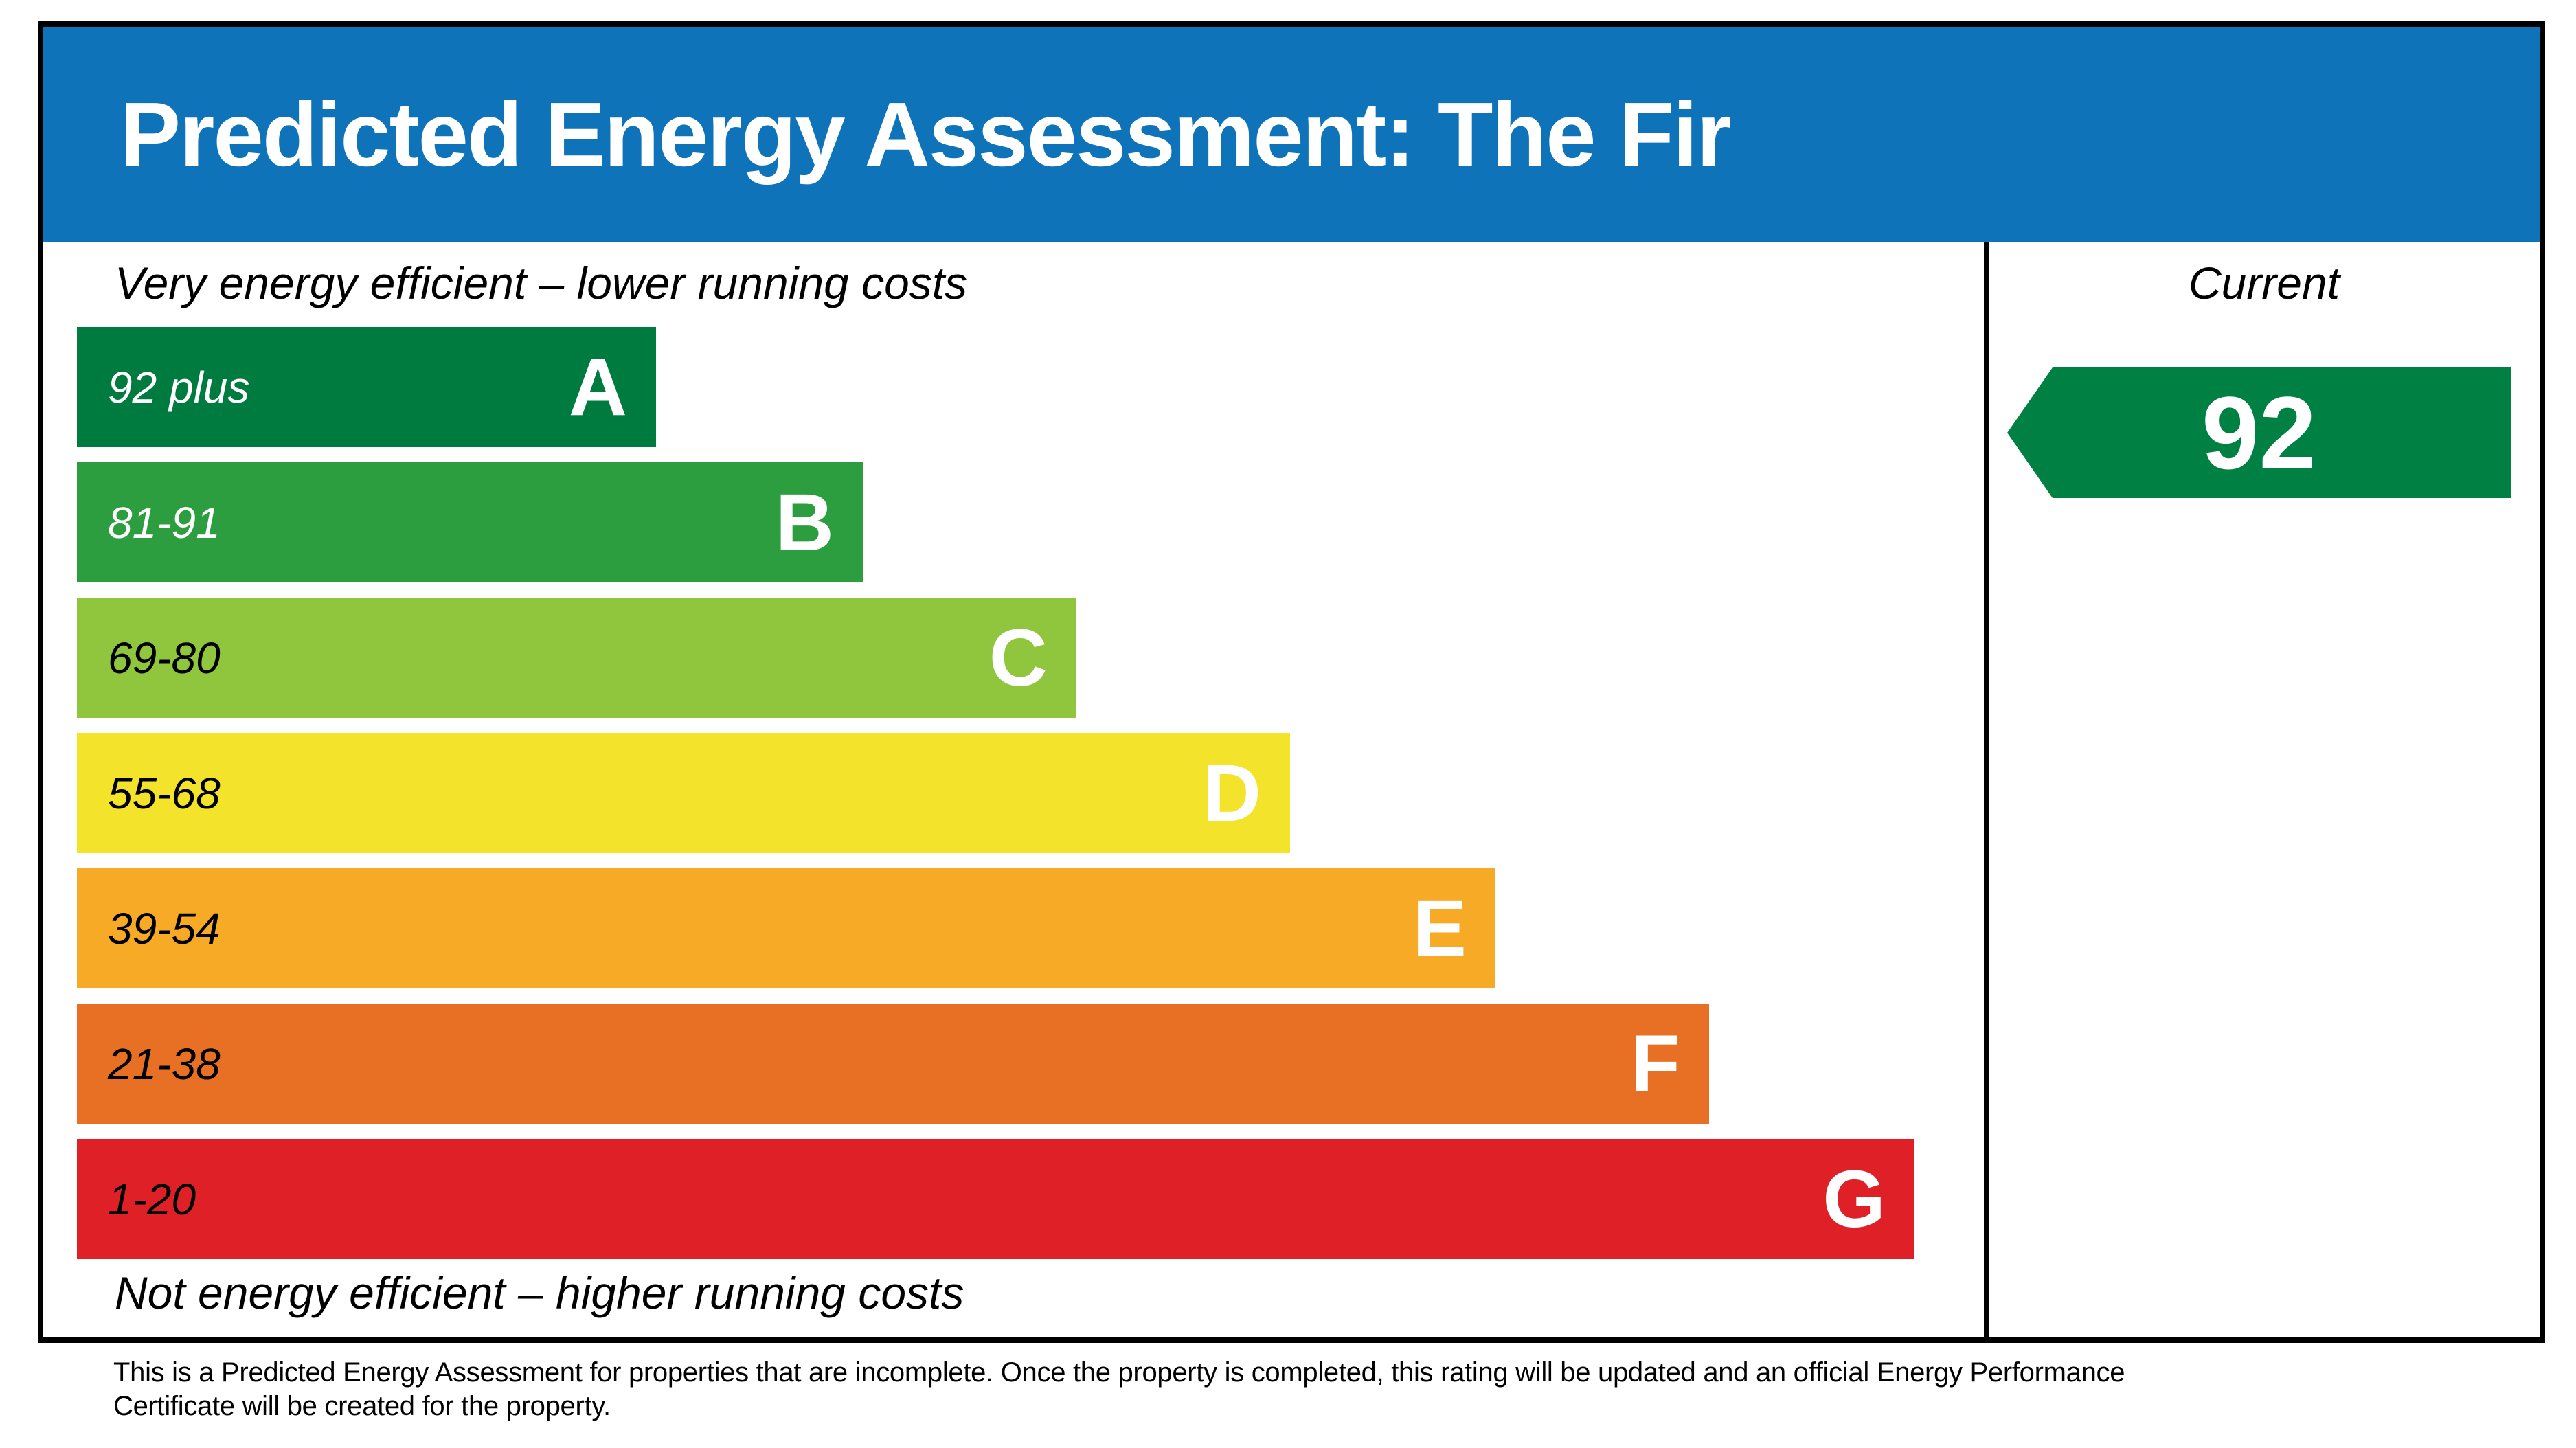  Describe the element at coordinates (995, 1199) in the screenshot. I see `band-g: 1-20 G` at that location.